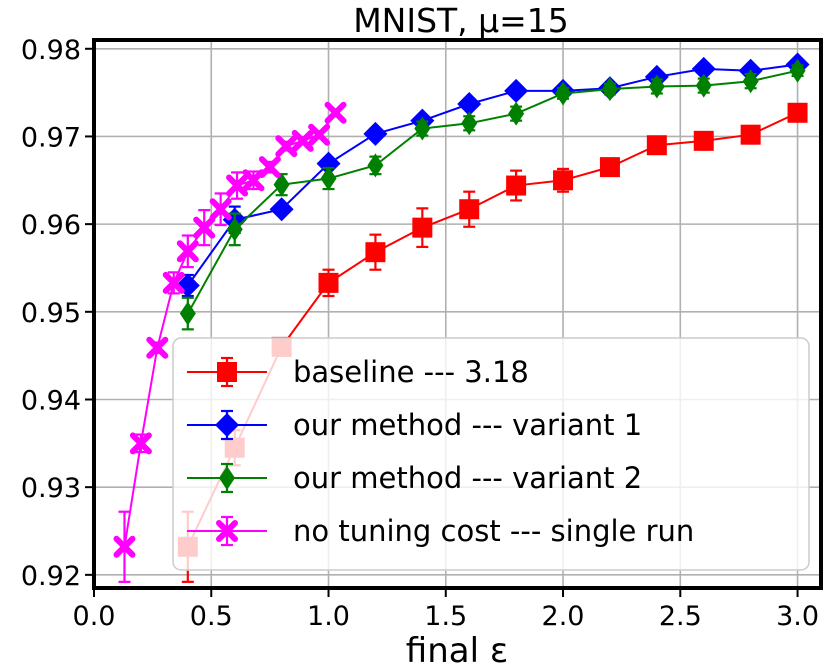 Image resolution: width=830 pixels, height=670 pixels. What do you see at coordinates (411, 372) in the screenshot?
I see `legend-label: baseline --- 3.18` at bounding box center [411, 372].